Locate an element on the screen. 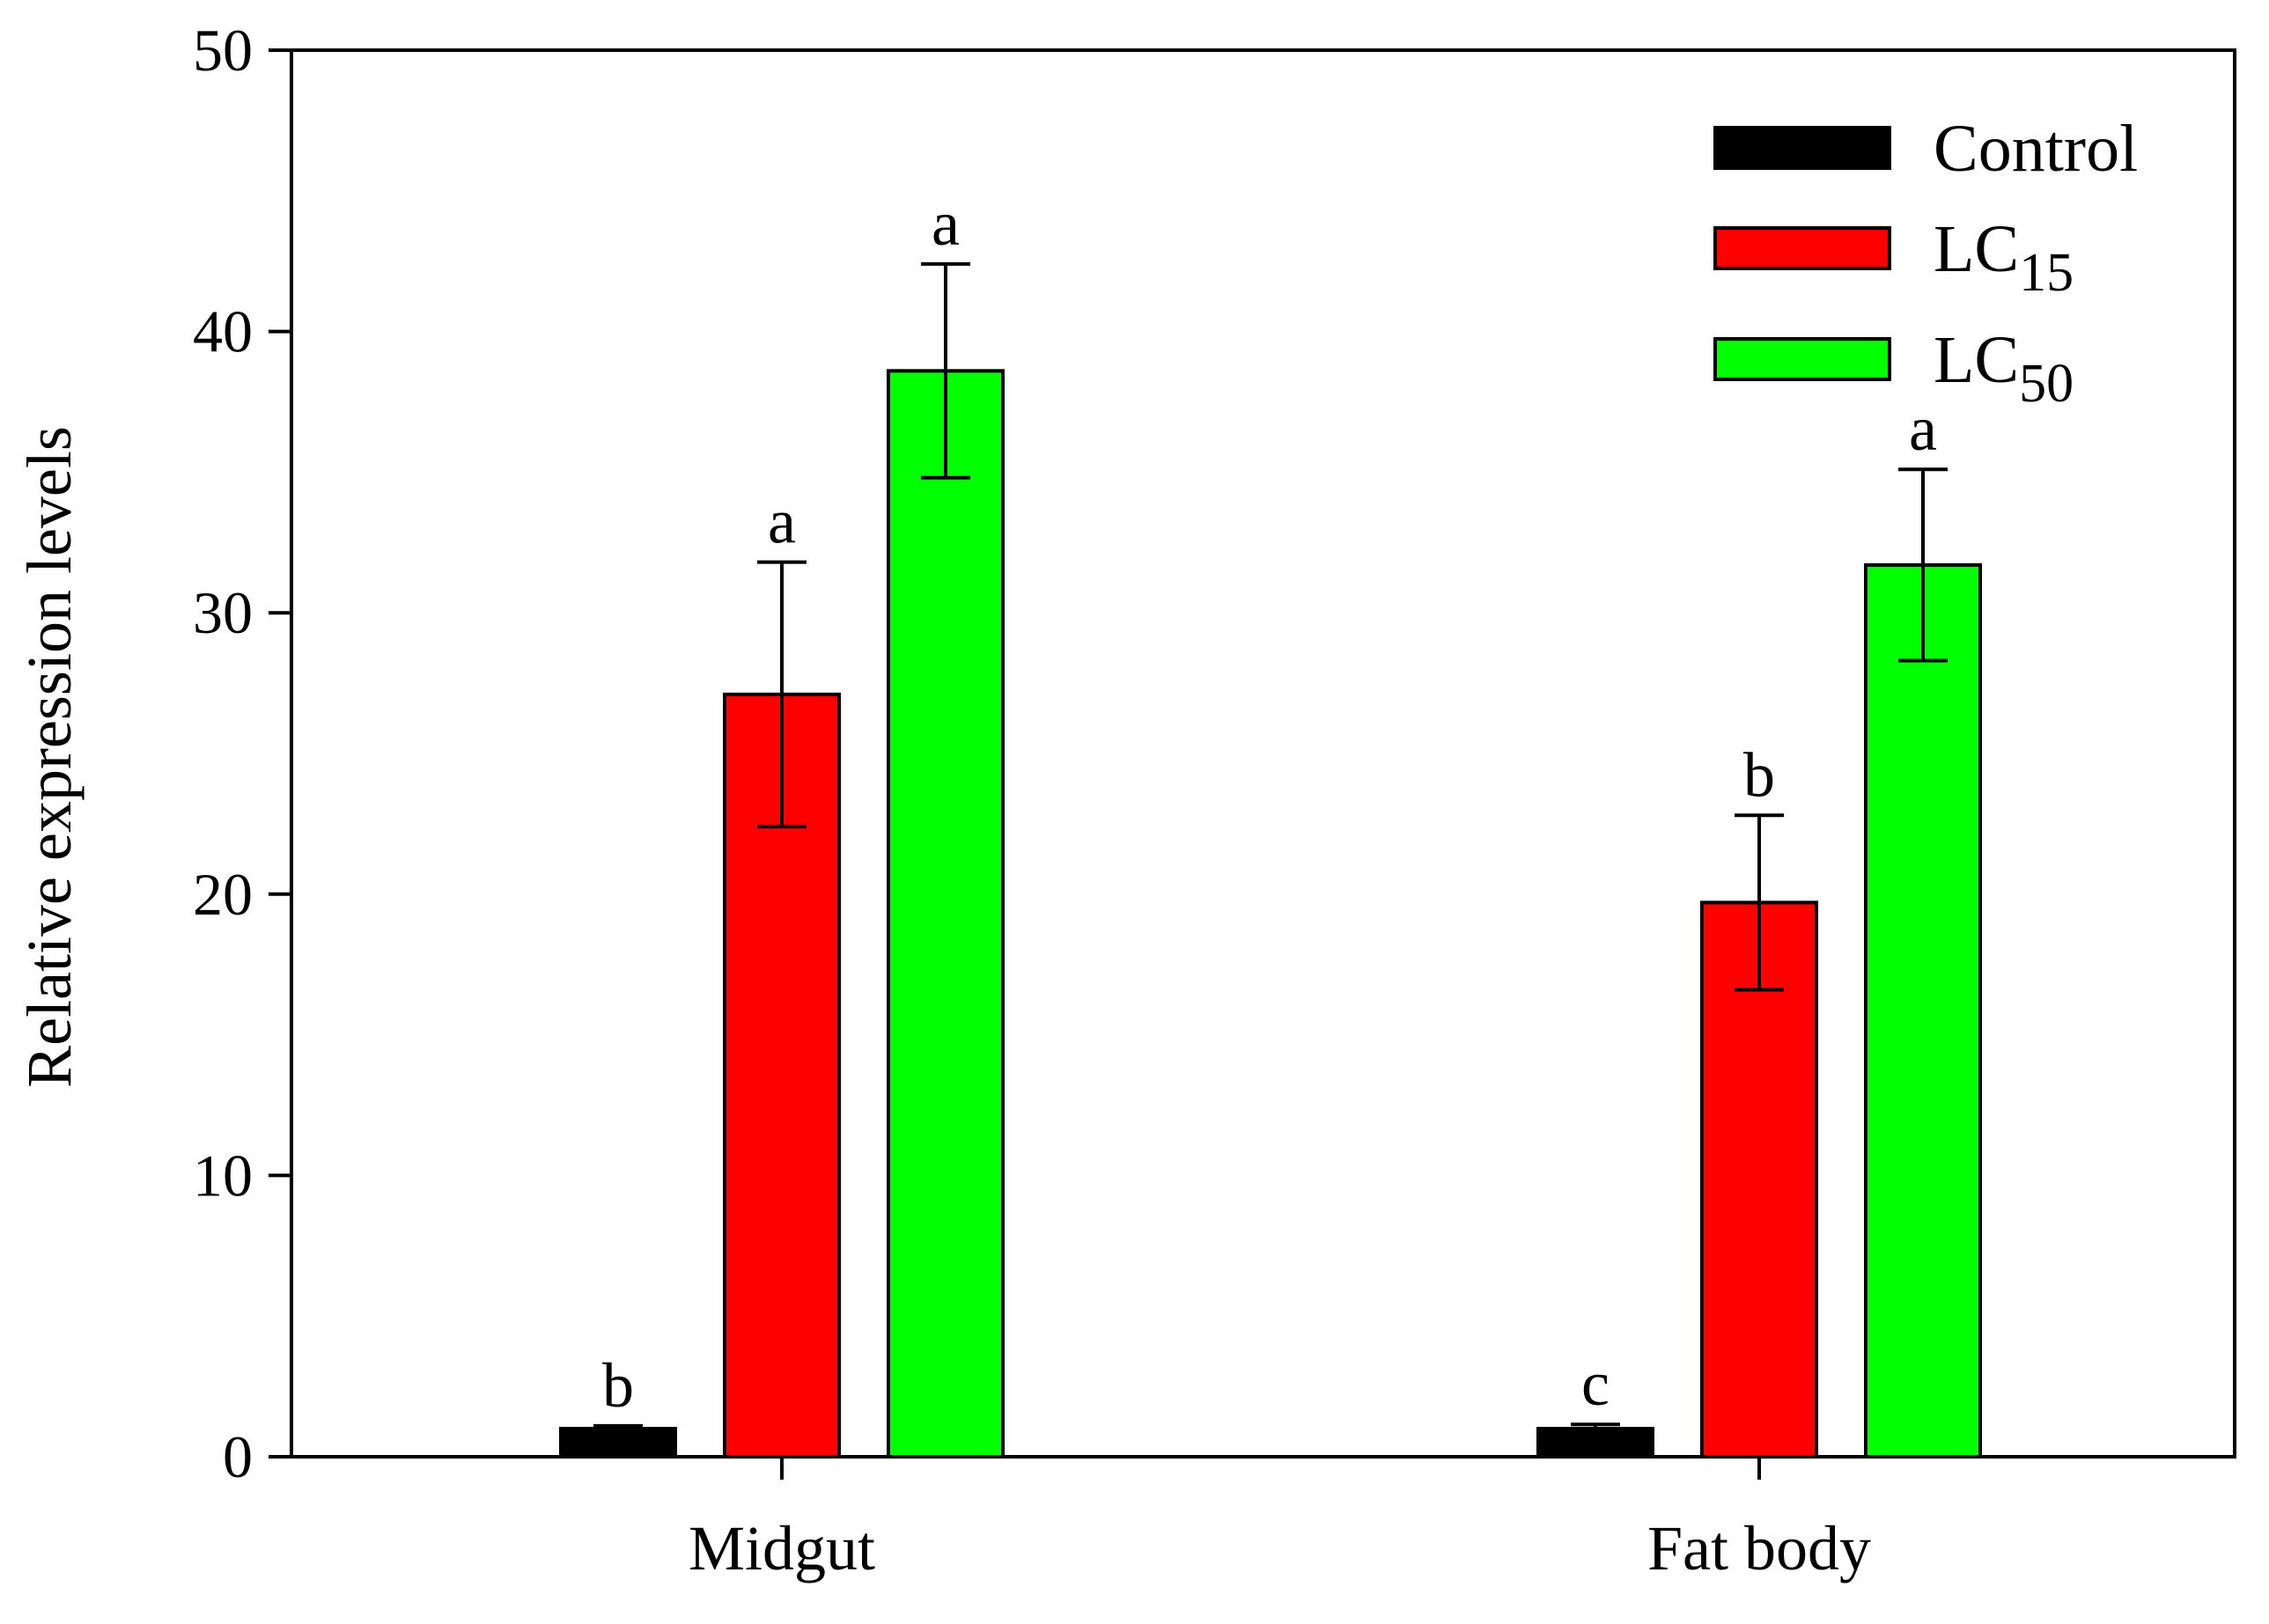 The image size is (2269, 1624). bar-LC15-Fat-body is located at coordinates (1759, 1179).